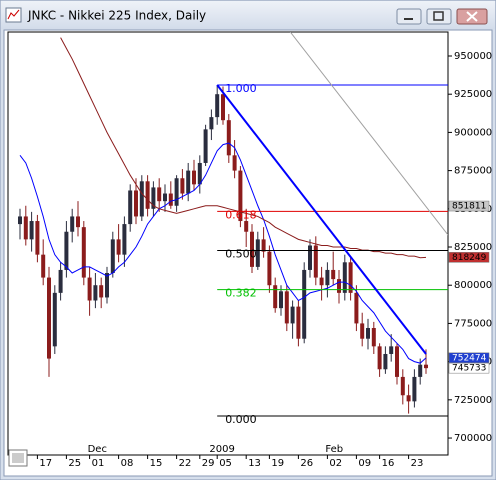 The image size is (496, 484). I want to click on y-tick-label: 875000, so click(473, 171).